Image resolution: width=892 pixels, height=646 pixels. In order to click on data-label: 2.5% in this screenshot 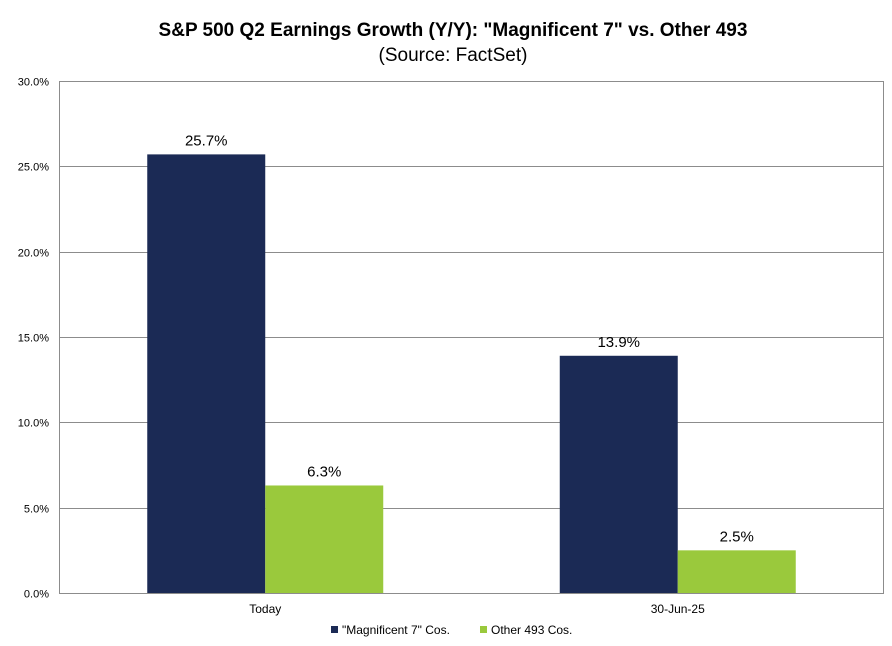, I will do `click(737, 536)`.